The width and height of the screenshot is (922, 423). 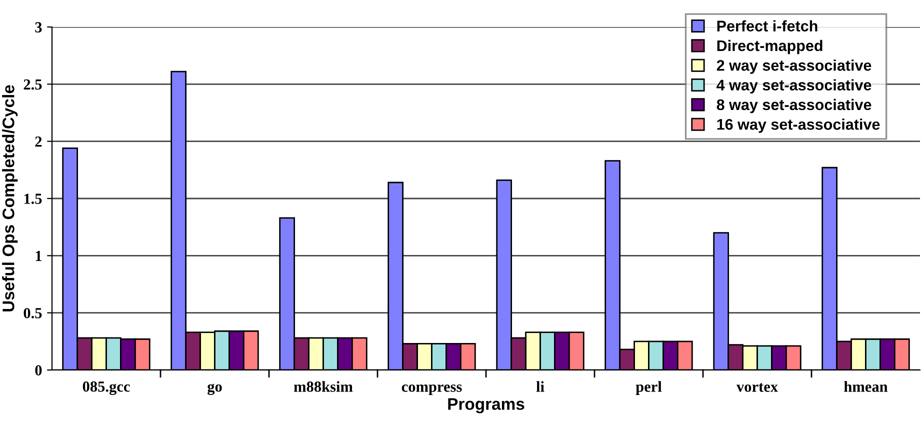 What do you see at coordinates (33, 313) in the screenshot?
I see `y-tick-label: 0.5` at bounding box center [33, 313].